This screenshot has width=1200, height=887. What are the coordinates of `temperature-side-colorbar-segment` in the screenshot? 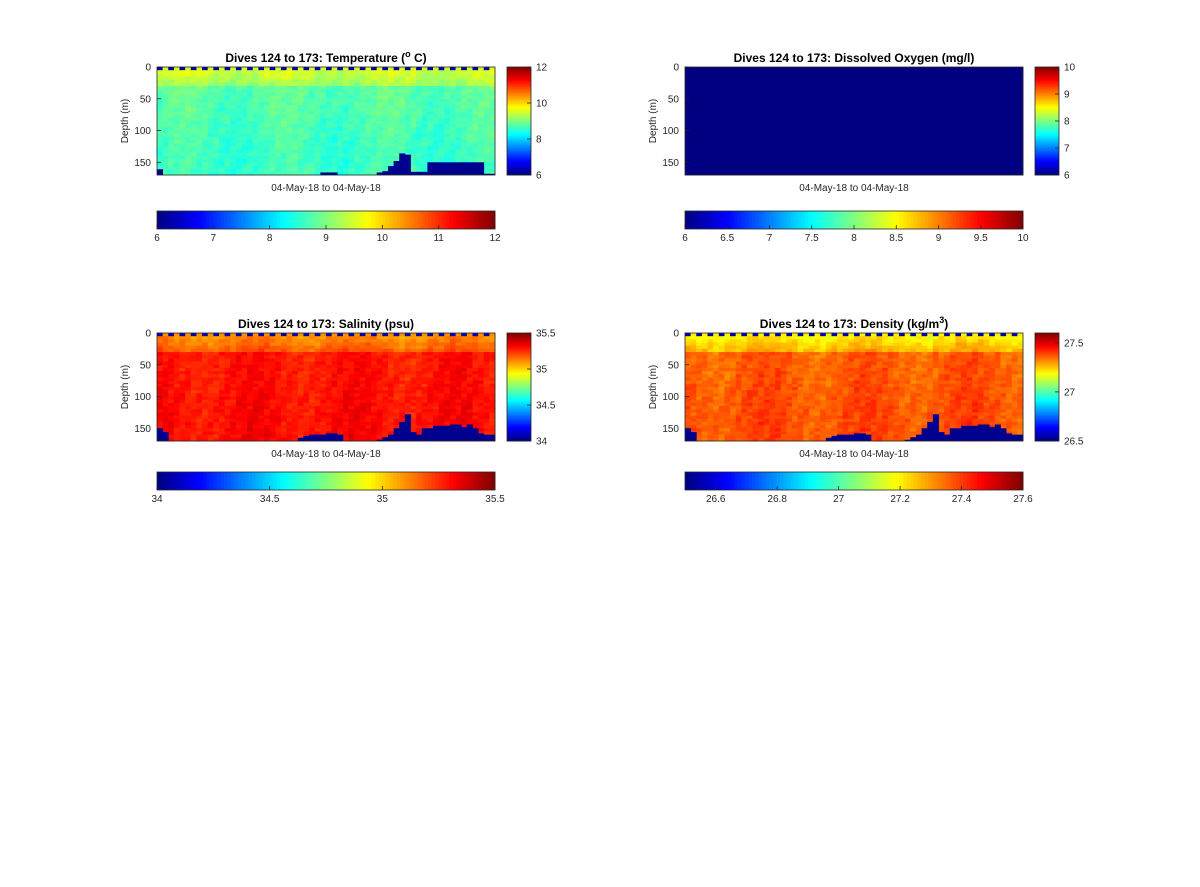 It's located at (519, 154).